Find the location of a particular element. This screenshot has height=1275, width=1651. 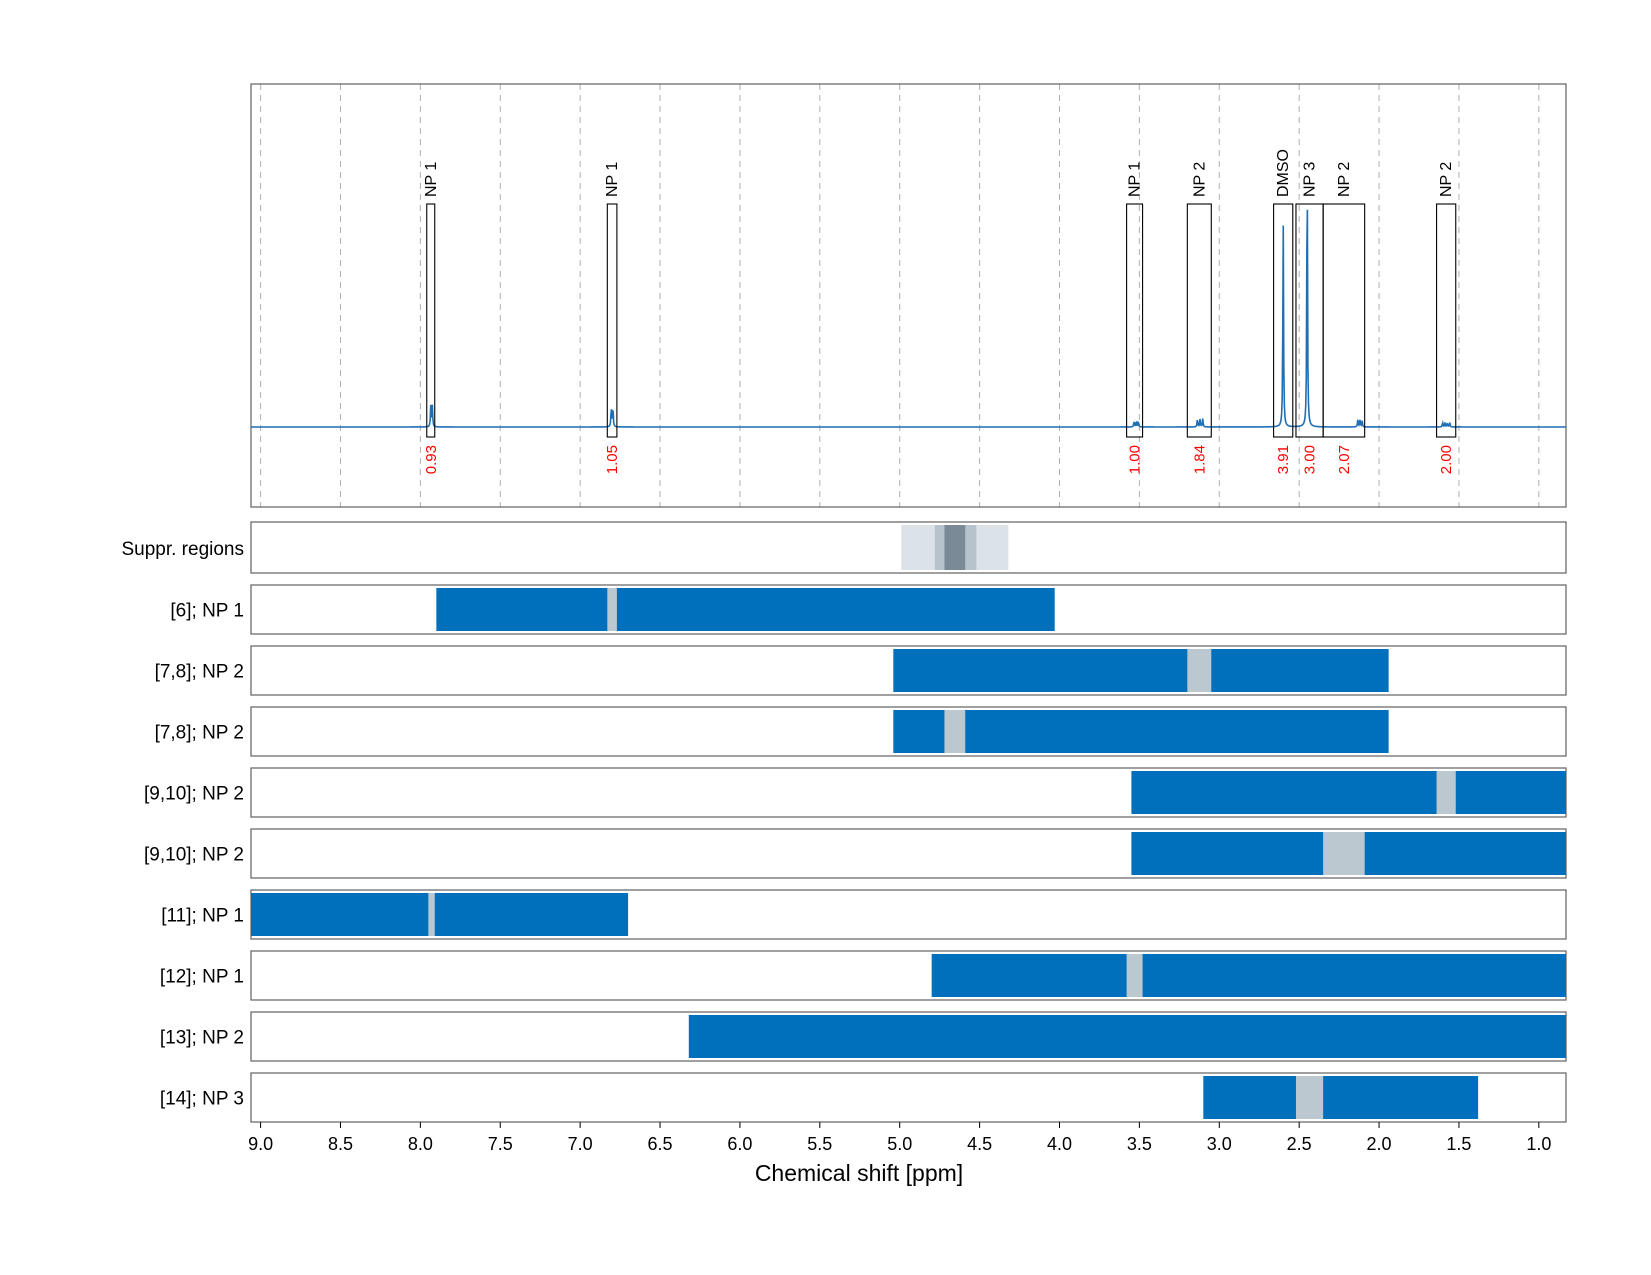

row-label: [11]; NP 1 is located at coordinates (202, 916).